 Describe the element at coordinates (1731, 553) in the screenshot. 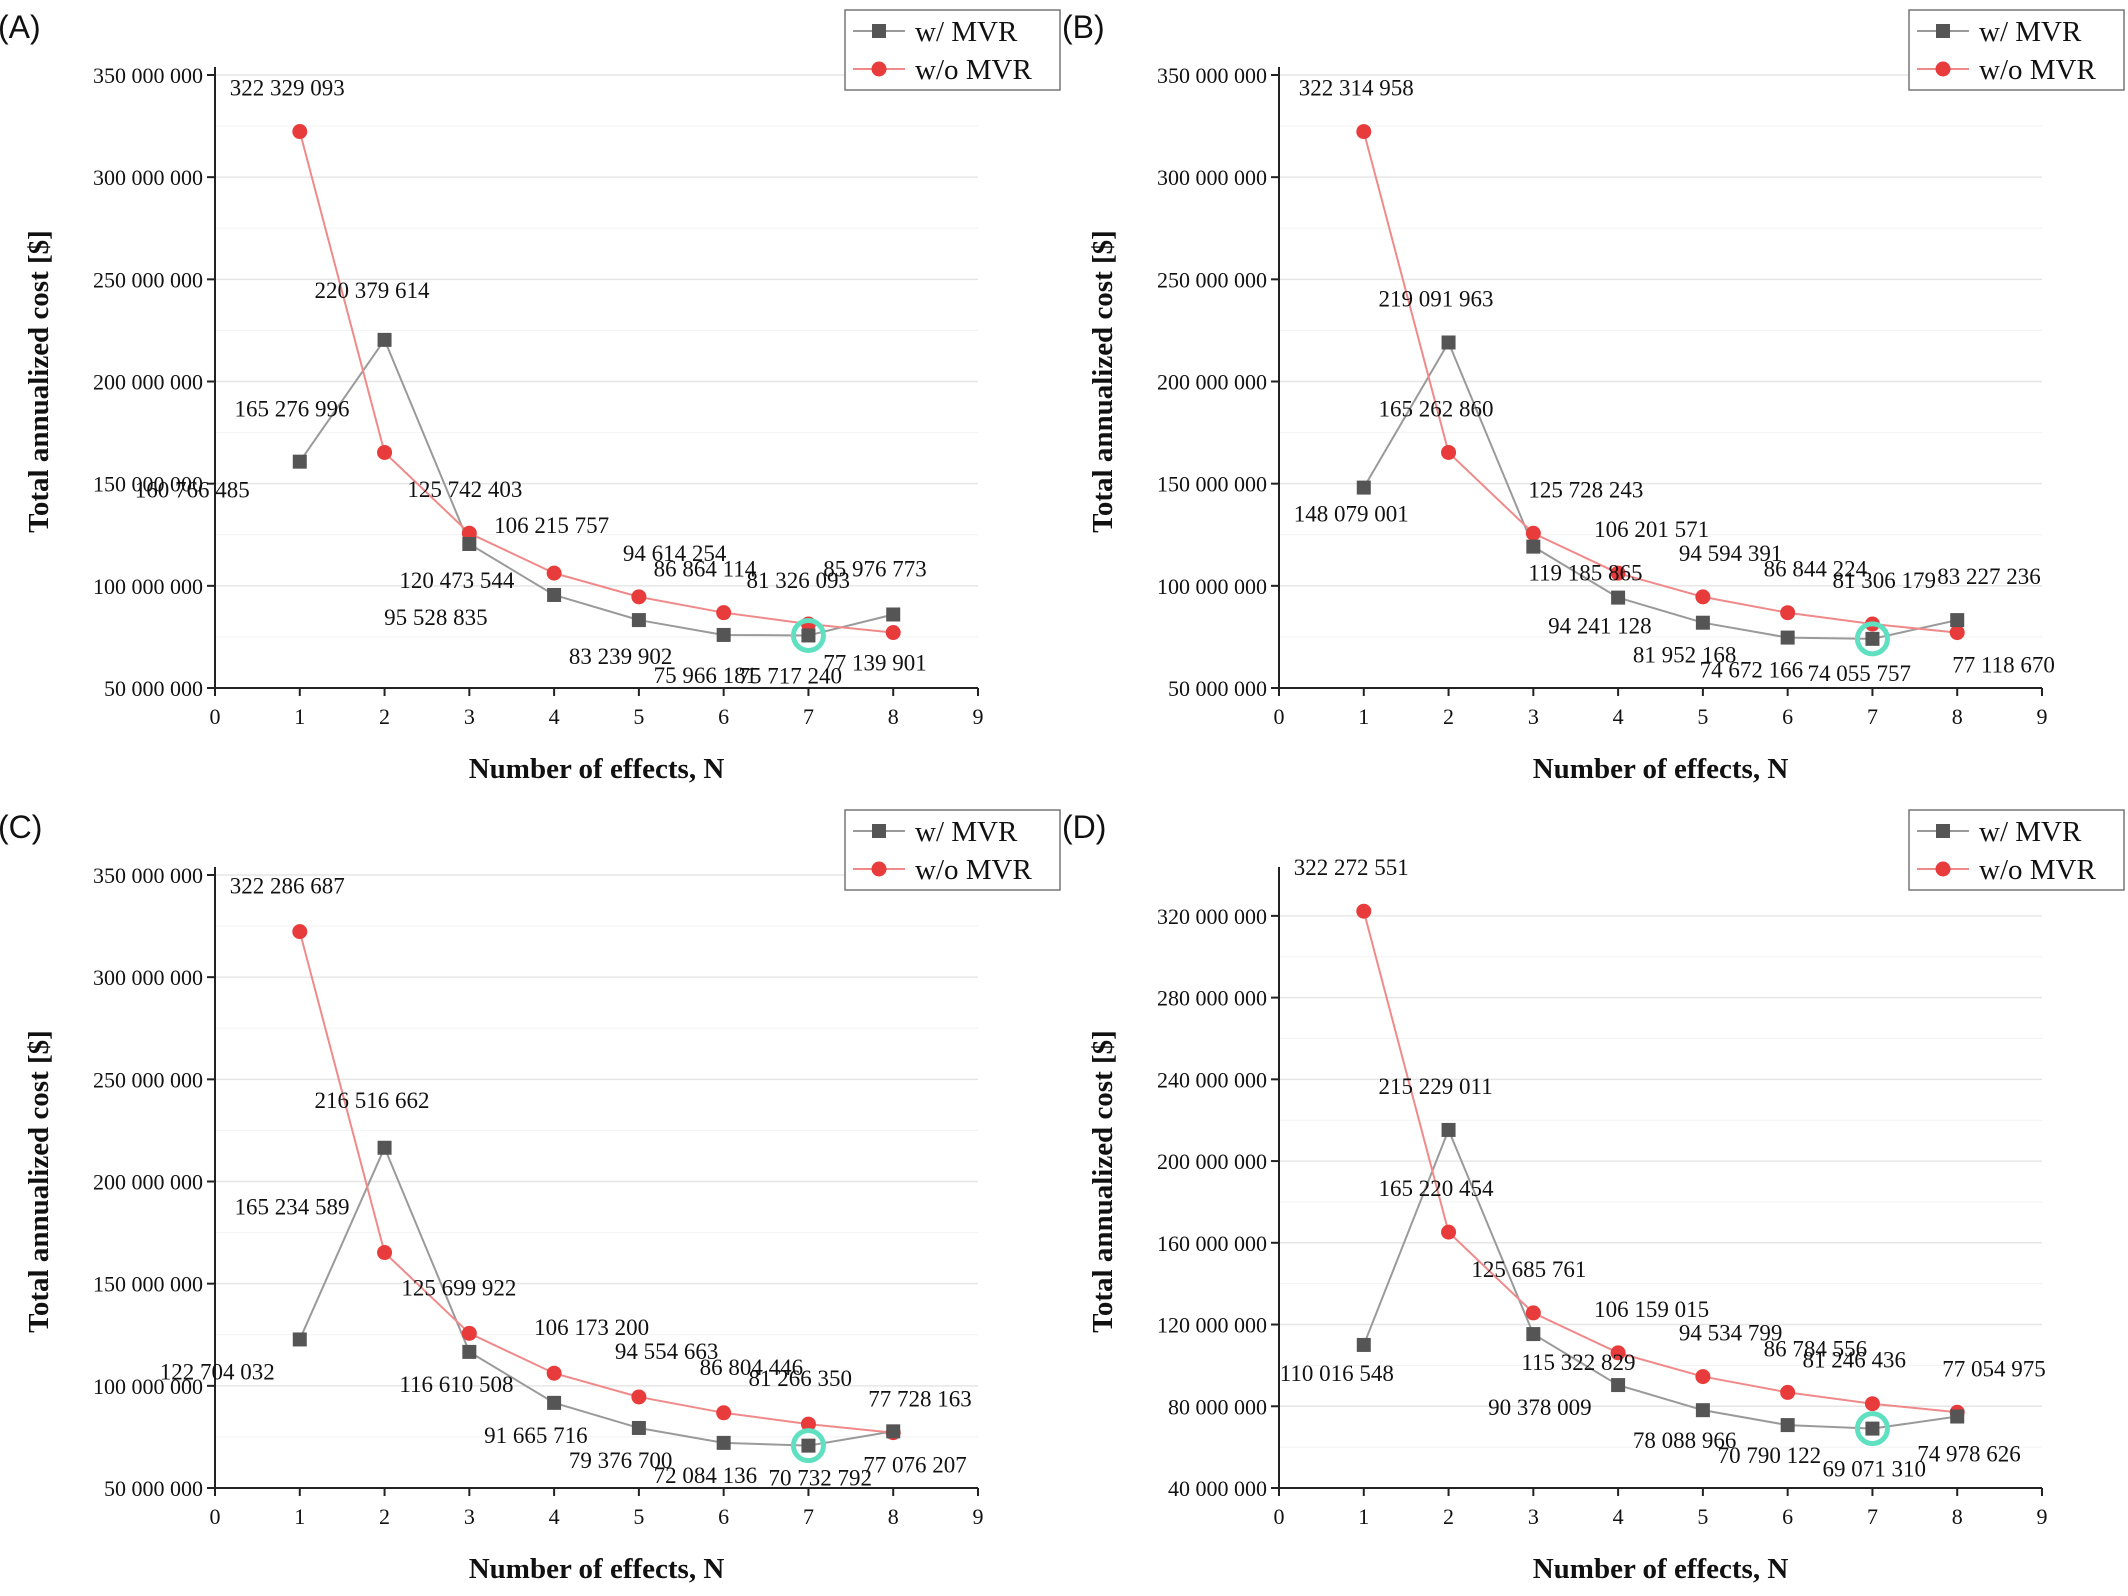

I see `data-label: 94 594 391` at that location.